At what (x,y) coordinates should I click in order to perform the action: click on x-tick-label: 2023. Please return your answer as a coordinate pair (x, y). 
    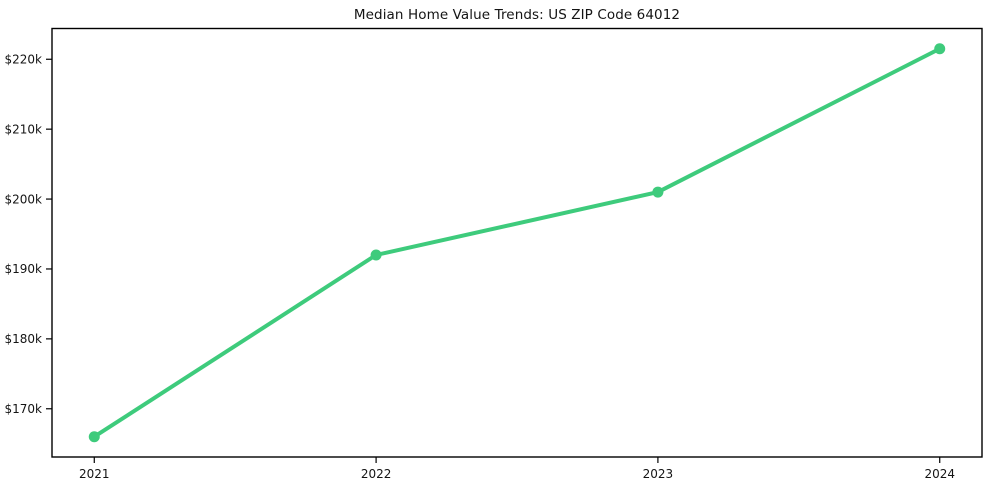
    Looking at the image, I should click on (658, 474).